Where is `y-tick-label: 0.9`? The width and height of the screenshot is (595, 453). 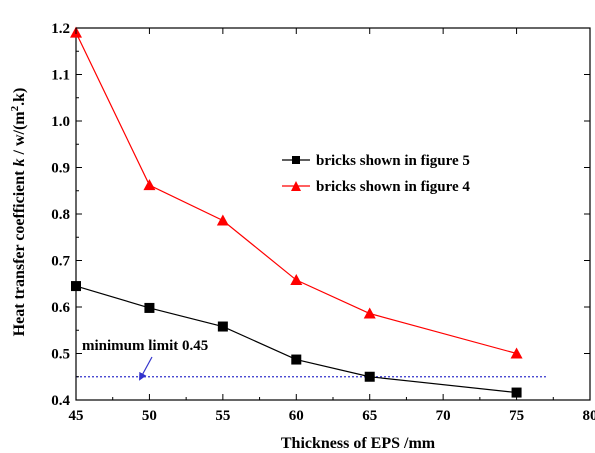 y-tick-label: 0.9 is located at coordinates (60, 169).